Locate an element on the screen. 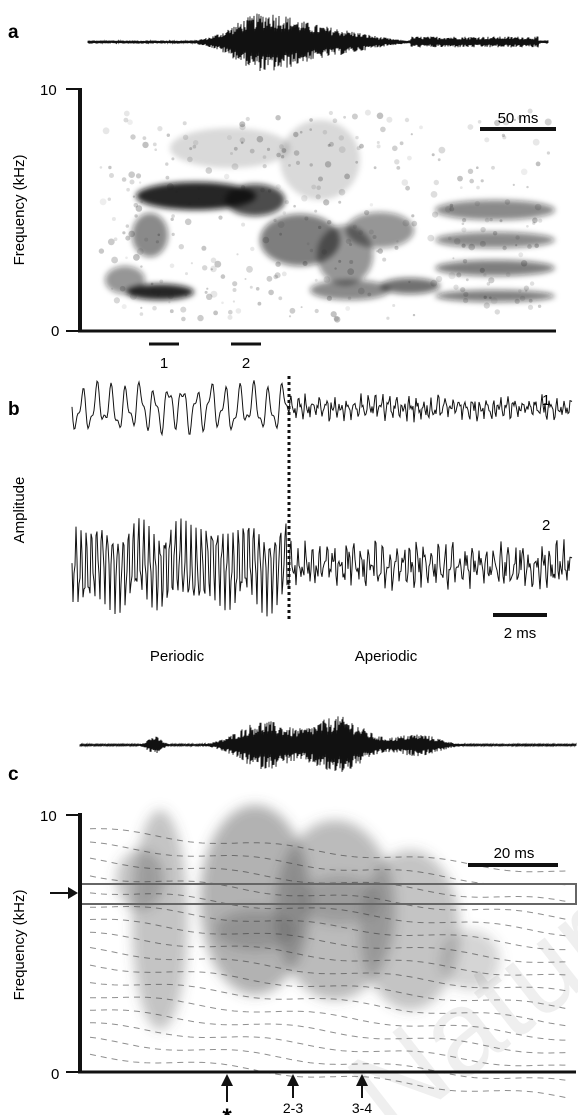 The height and width of the screenshot is (1115, 578). panel-c-marker-2: 2-3 is located at coordinates (293, 1094).